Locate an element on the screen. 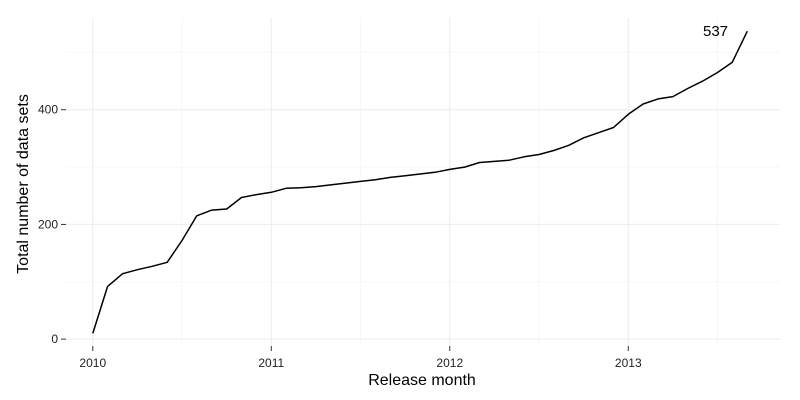 The image size is (800, 400). y-tick-label: 200 is located at coordinates (48, 224).